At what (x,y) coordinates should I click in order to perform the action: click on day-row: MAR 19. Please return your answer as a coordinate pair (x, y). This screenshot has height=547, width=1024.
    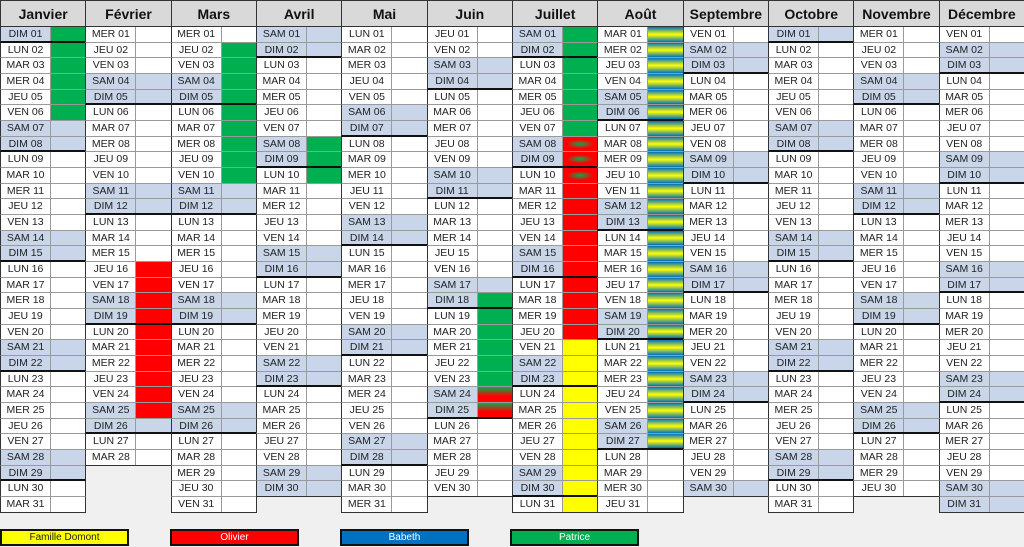
    Looking at the image, I should click on (725, 317).